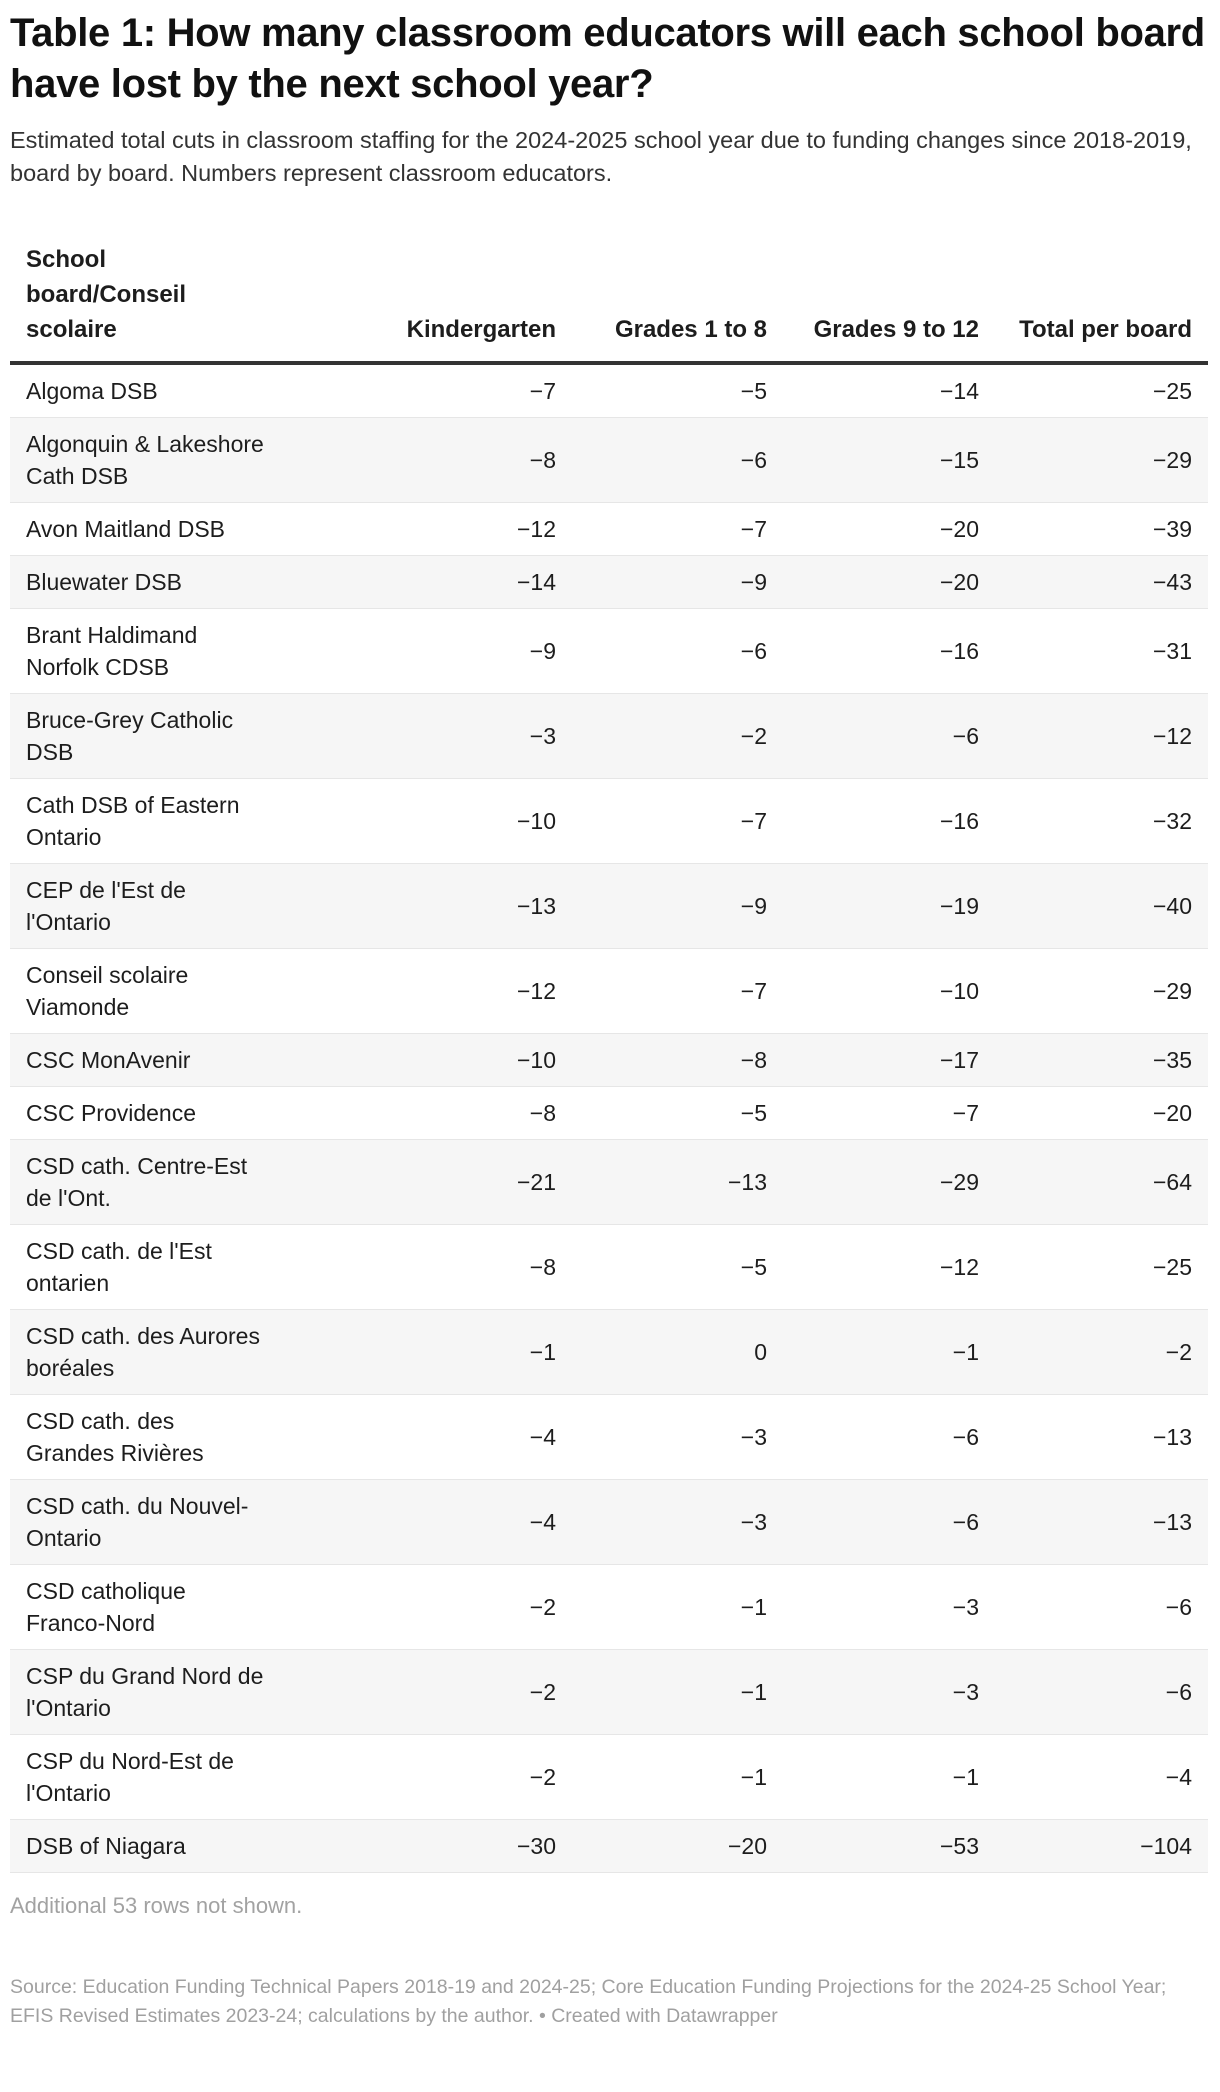  I want to click on column-header-grades-1-8: Grades 1 to 8, so click(690, 329).